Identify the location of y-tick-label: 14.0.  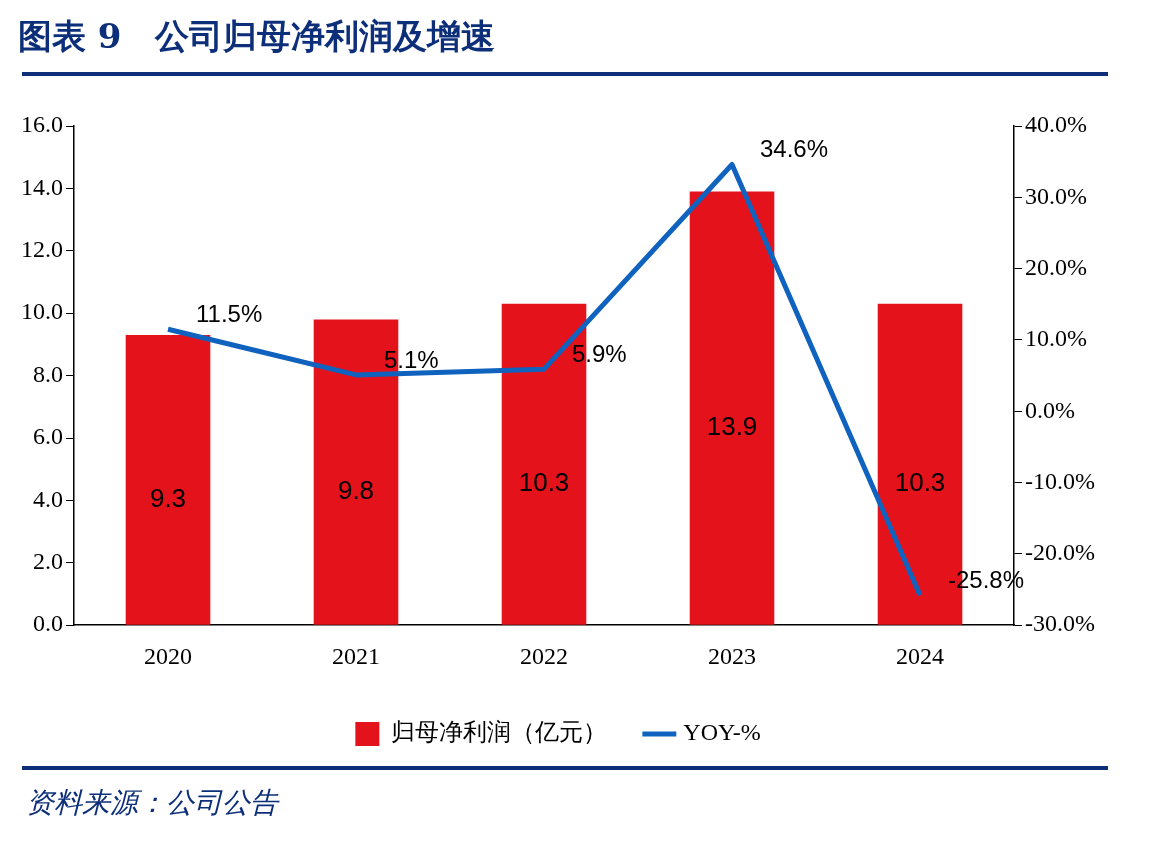
(42, 186).